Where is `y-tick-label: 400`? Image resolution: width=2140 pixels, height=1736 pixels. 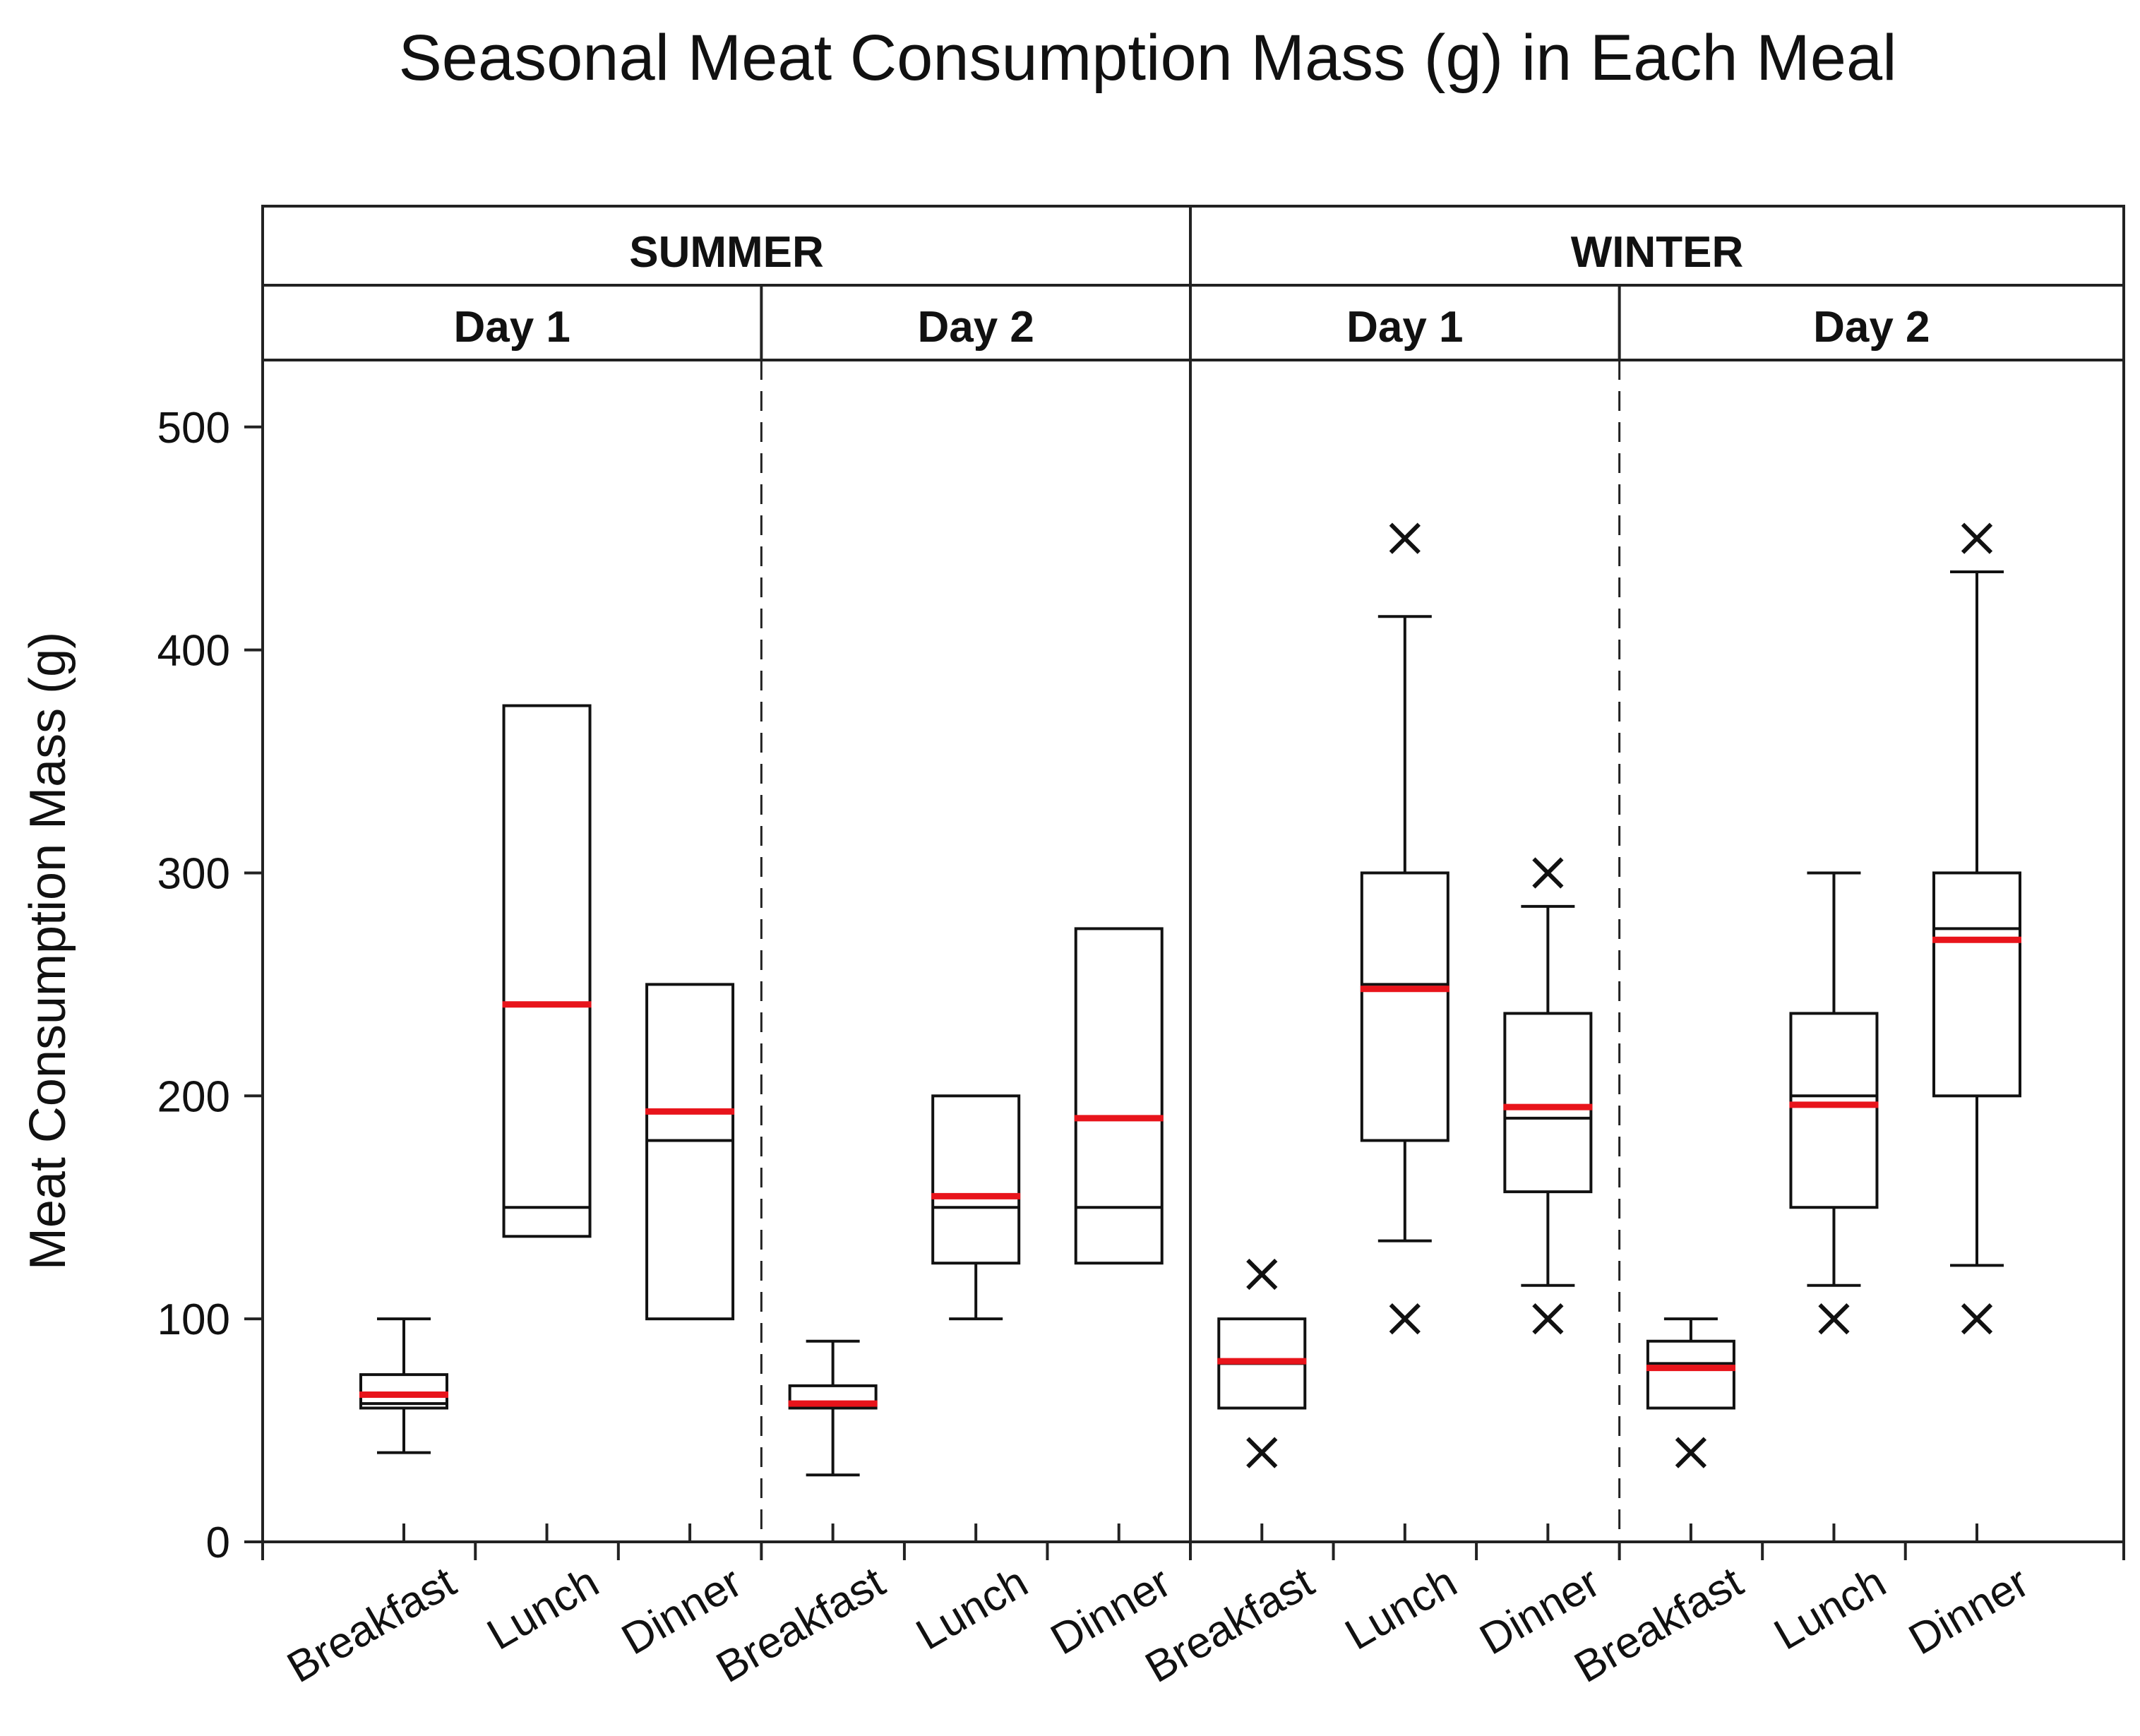
y-tick-label: 400 is located at coordinates (193, 651).